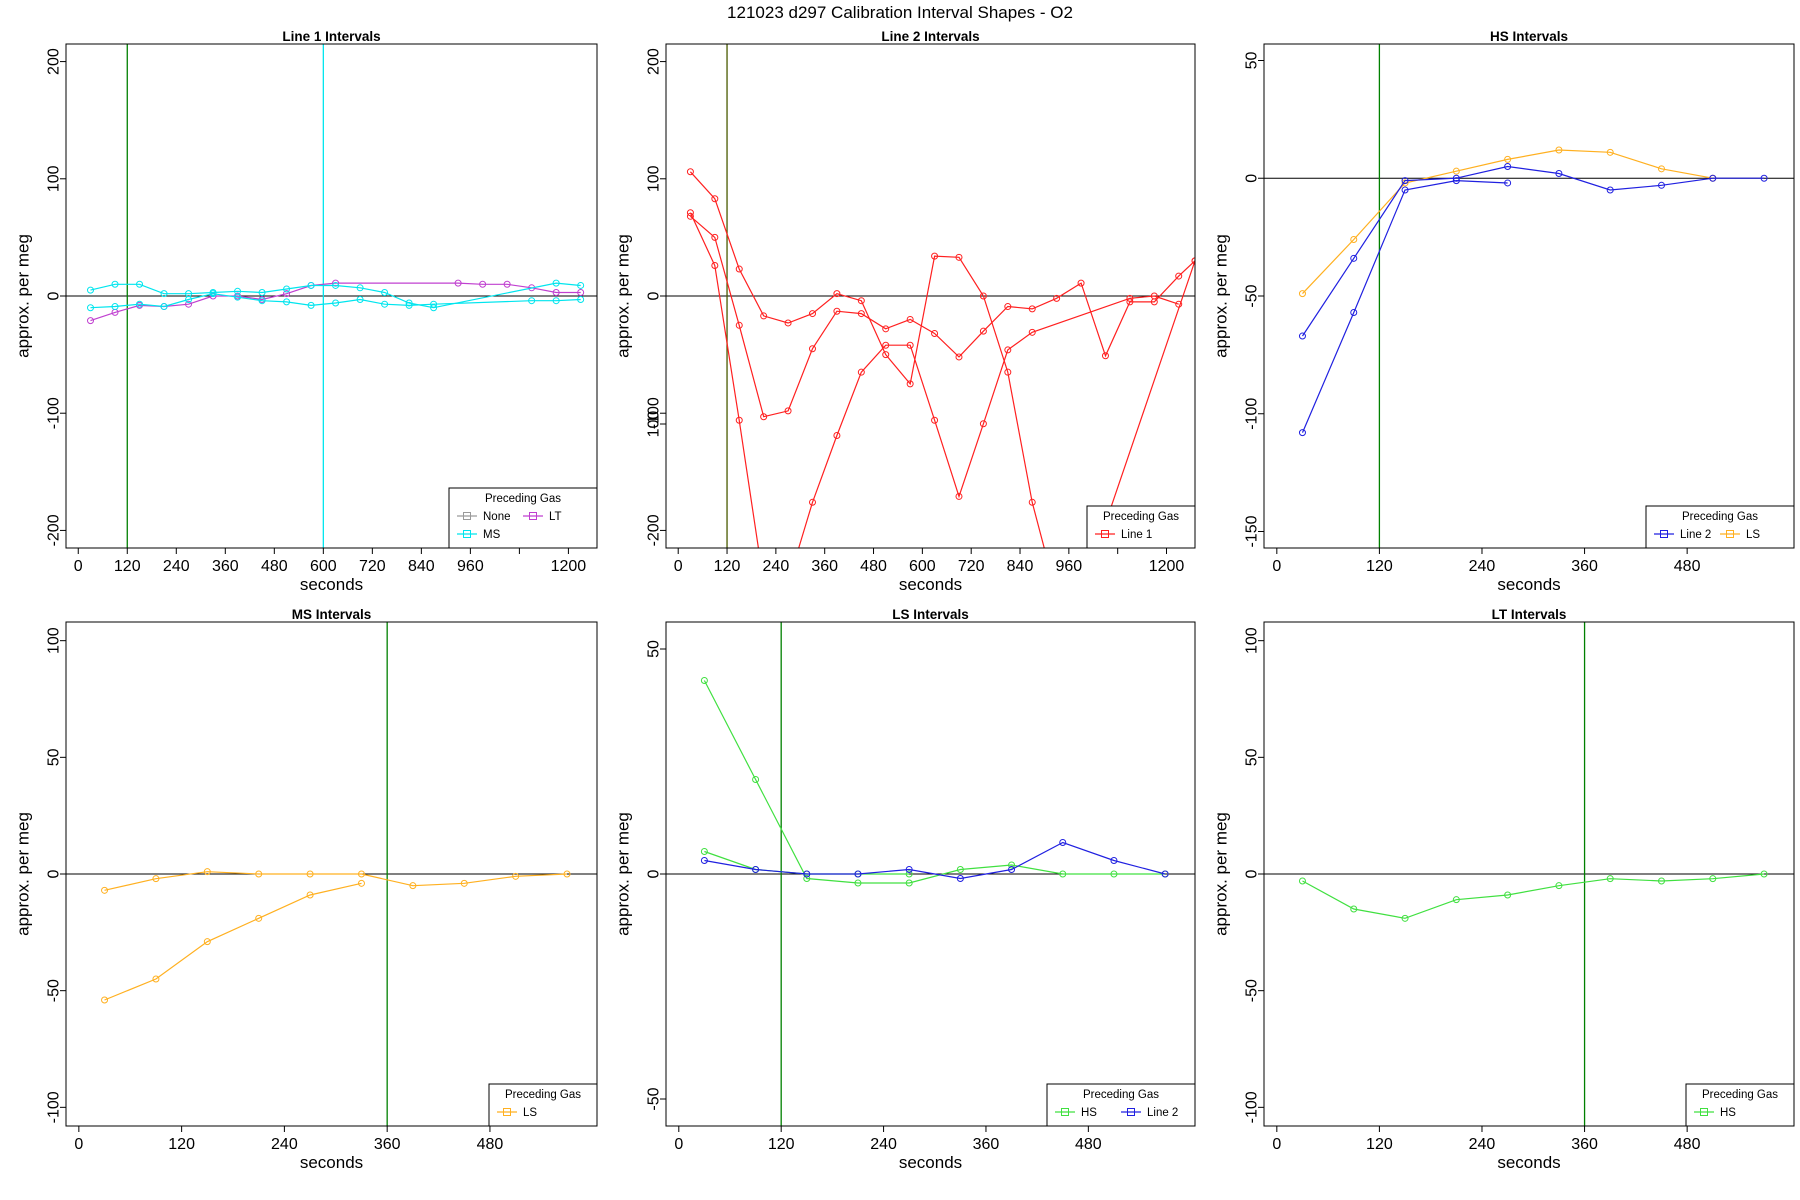 Image resolution: width=1800 pixels, height=1200 pixels. I want to click on legend-title: Preceding Gas, so click(1141, 517).